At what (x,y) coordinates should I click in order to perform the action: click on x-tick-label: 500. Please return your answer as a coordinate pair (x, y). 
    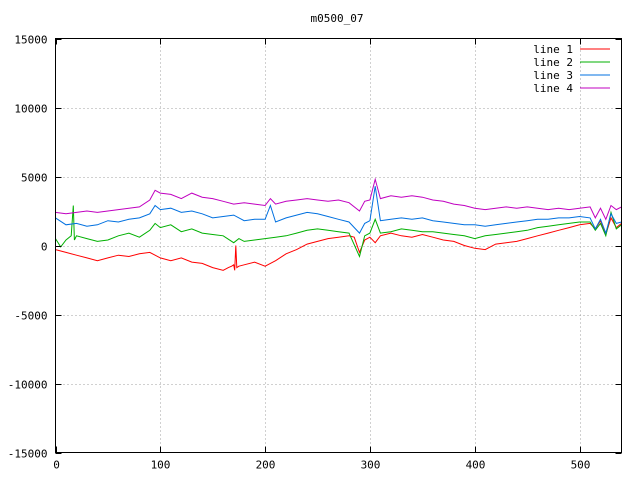
    Looking at the image, I should click on (581, 465).